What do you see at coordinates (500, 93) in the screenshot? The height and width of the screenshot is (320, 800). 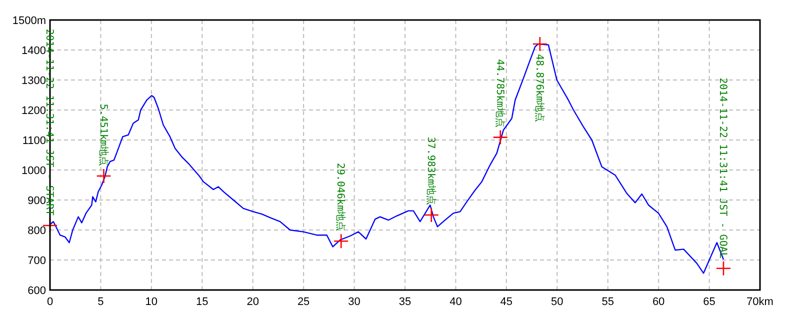 I see `annotation: 44.785km地点` at bounding box center [500, 93].